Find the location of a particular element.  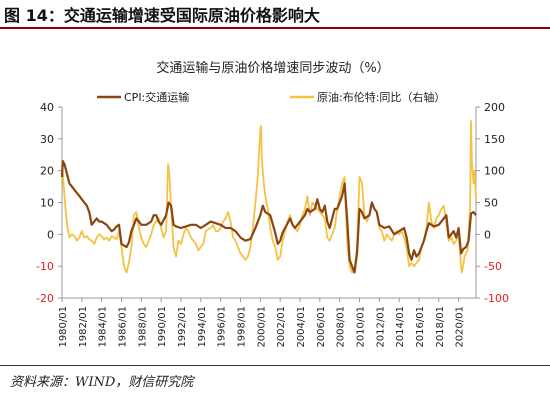

y-left-tick-label: 20 is located at coordinates (47, 171).